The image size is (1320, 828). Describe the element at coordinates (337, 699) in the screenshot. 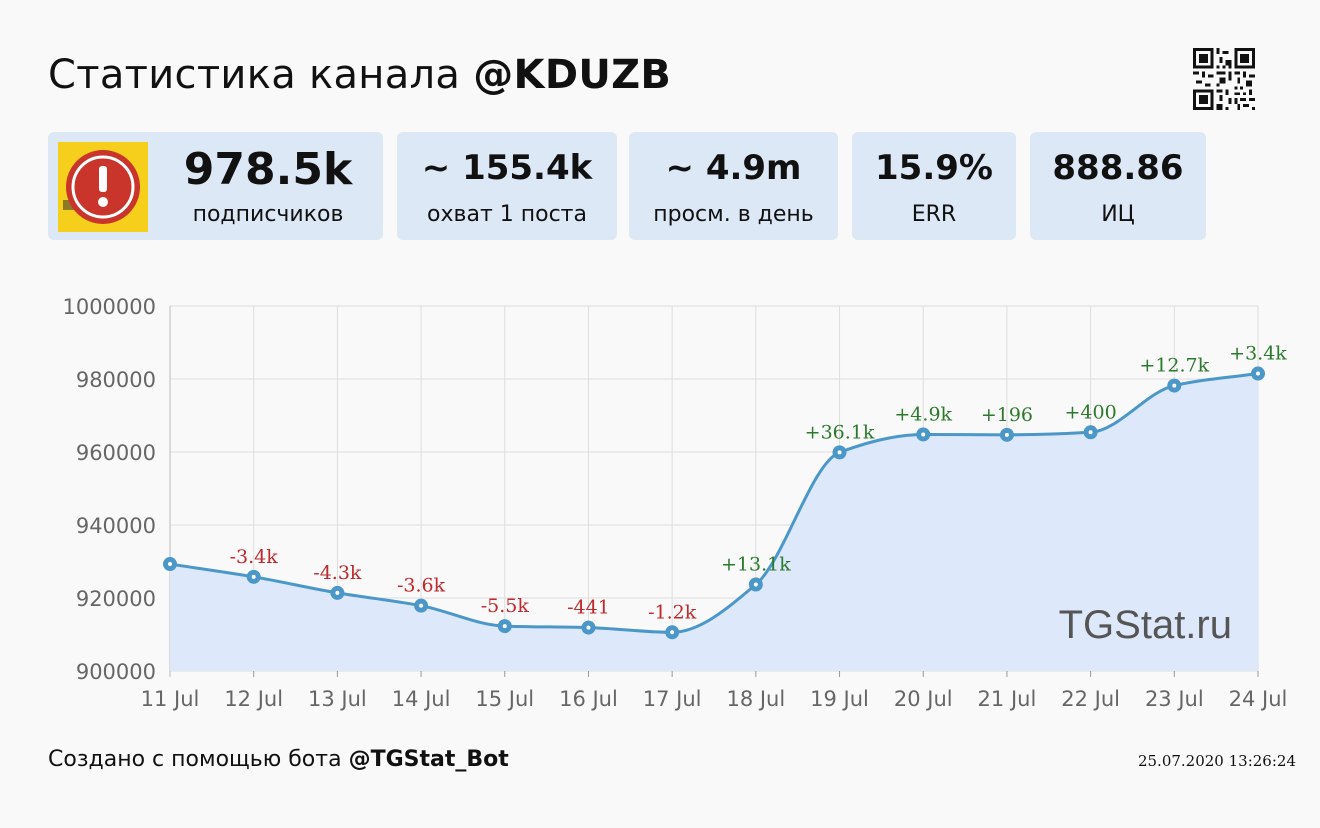

I see `x-tick-label: 13 Jul` at that location.